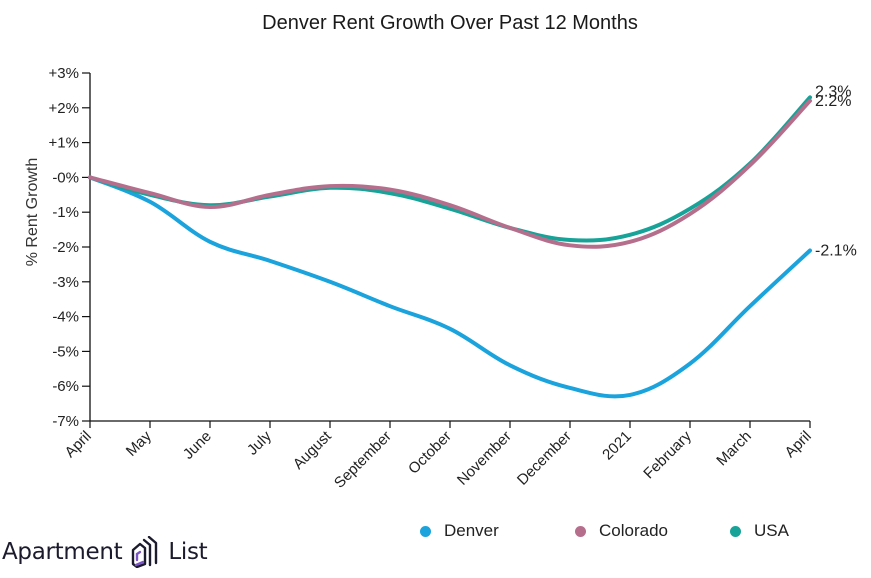 The height and width of the screenshot is (578, 871). I want to click on y-tick-label: -7%, so click(65, 421).